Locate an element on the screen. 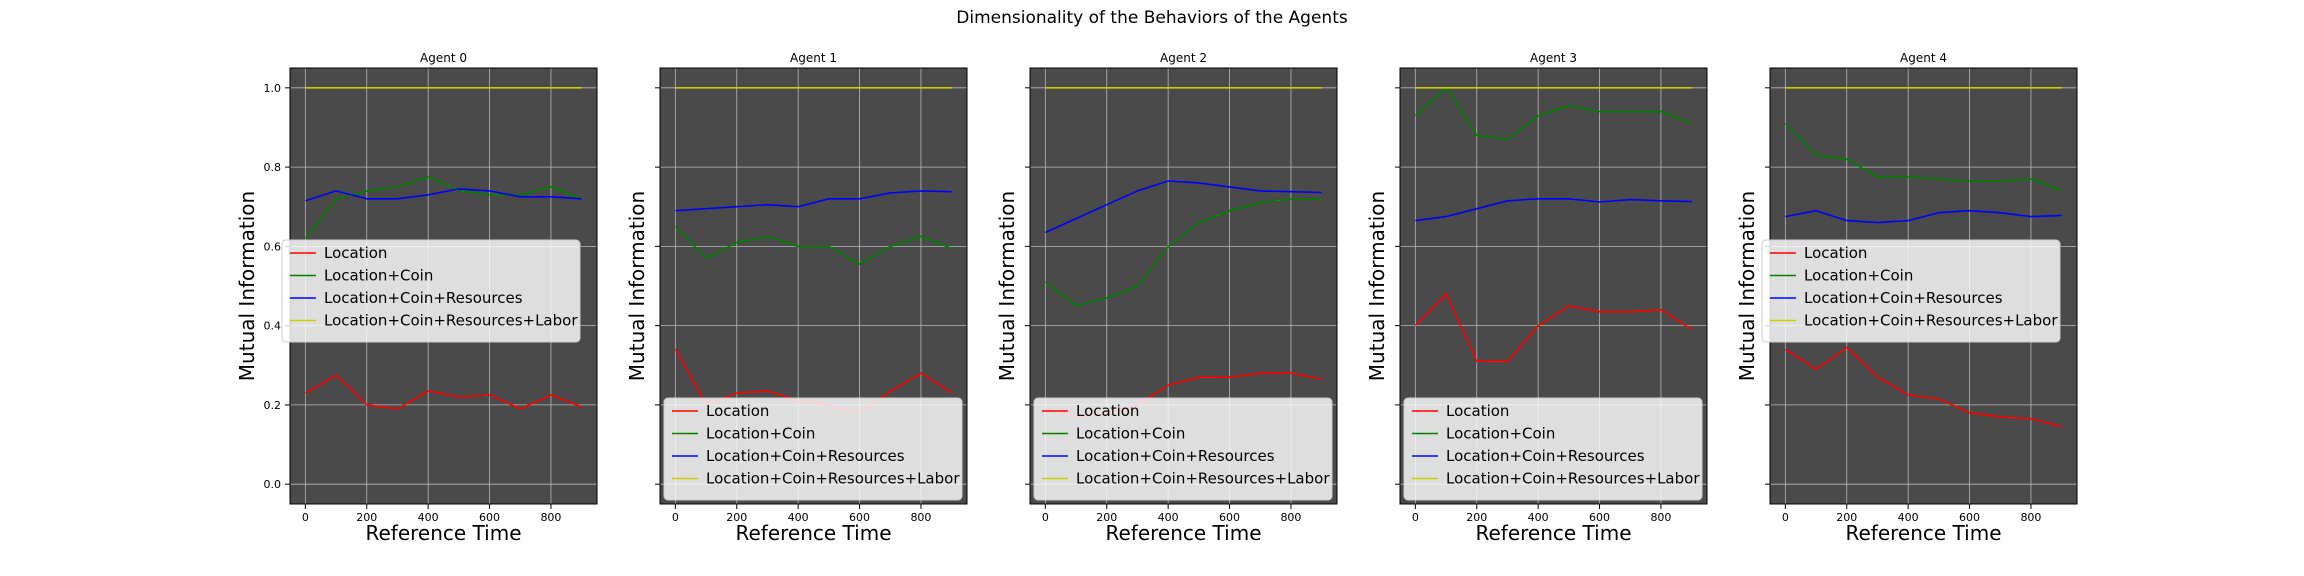 This screenshot has width=2304, height=576. y-tick-label: 0.6 is located at coordinates (273, 246).